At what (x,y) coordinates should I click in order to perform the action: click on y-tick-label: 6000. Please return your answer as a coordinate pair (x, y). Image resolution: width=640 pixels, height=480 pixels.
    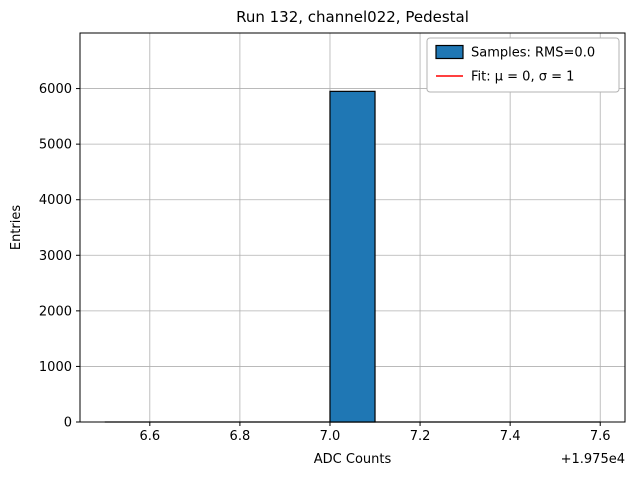
    Looking at the image, I should click on (55, 89).